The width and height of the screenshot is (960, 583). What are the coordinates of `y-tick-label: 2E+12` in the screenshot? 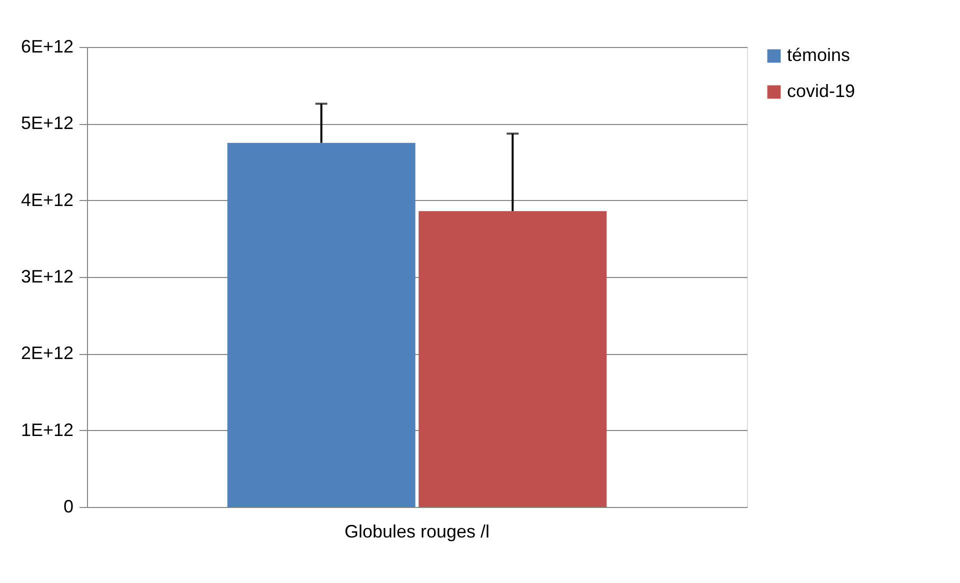 It's located at (47, 353).